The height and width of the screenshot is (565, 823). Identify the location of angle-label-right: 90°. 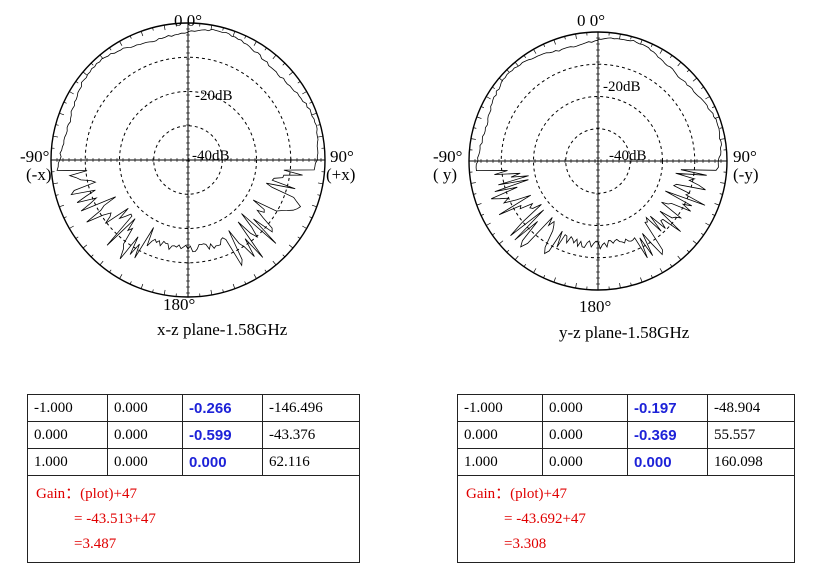
(745, 156).